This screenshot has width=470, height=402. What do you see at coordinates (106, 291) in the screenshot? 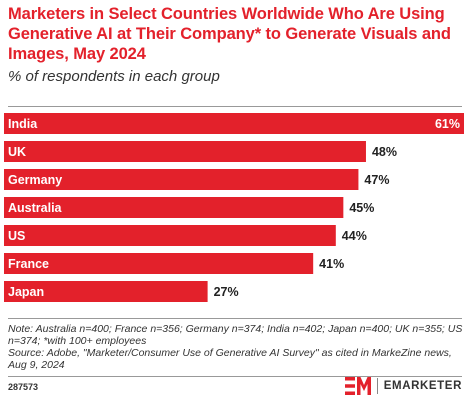
I see `bar-japan` at bounding box center [106, 291].